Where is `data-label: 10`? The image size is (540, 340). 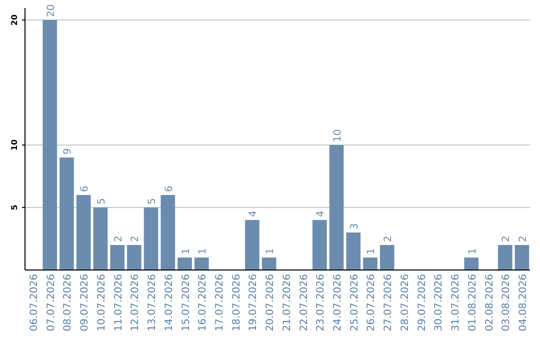
data-label: 10 is located at coordinates (338, 135).